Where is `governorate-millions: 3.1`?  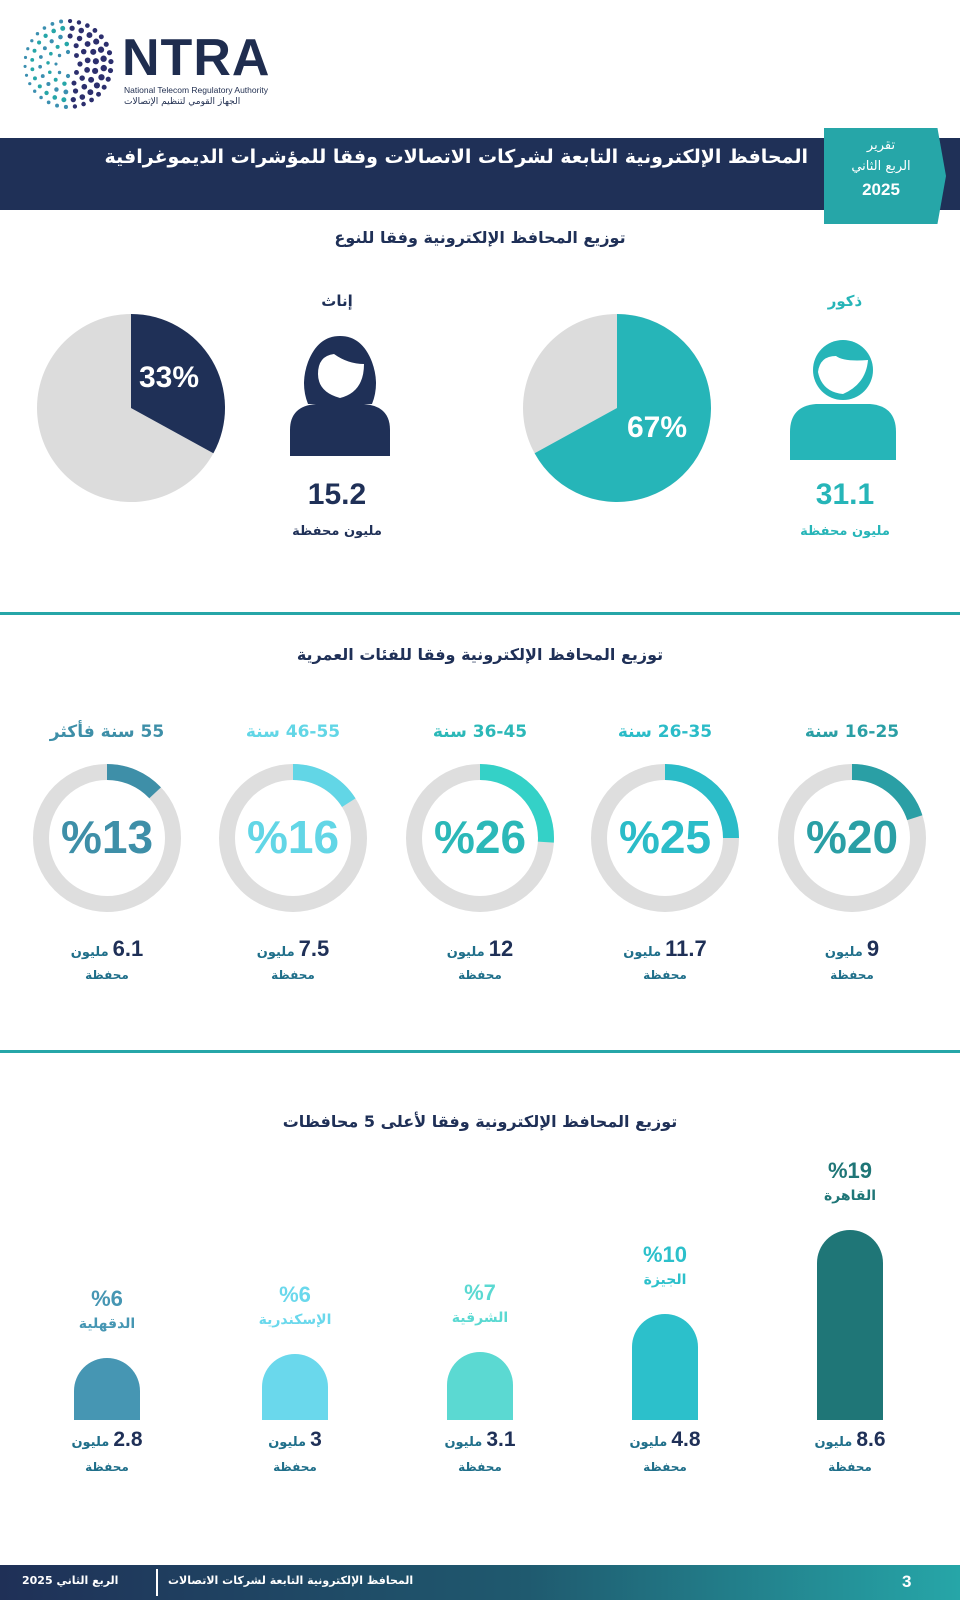 governorate-millions: 3.1 is located at coordinates (501, 1439).